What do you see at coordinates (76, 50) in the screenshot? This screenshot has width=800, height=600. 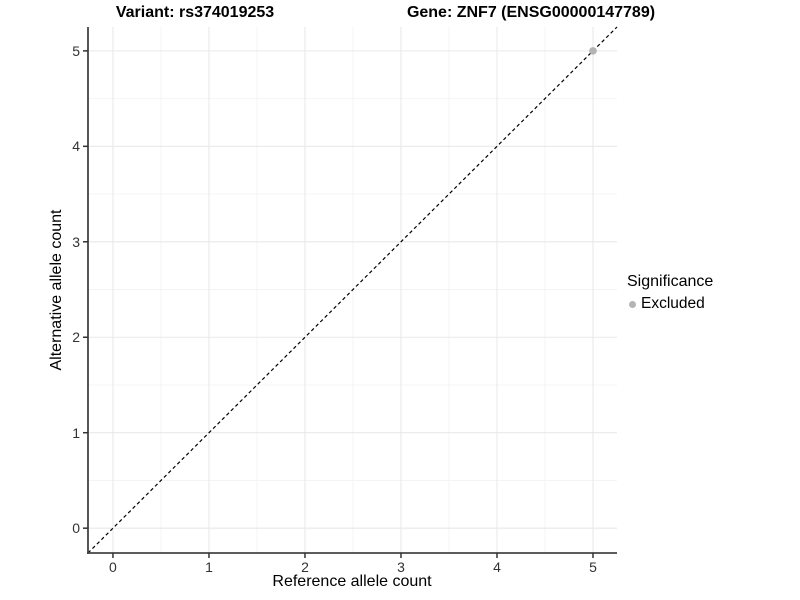 I see `y-tick-label: 5` at bounding box center [76, 50].